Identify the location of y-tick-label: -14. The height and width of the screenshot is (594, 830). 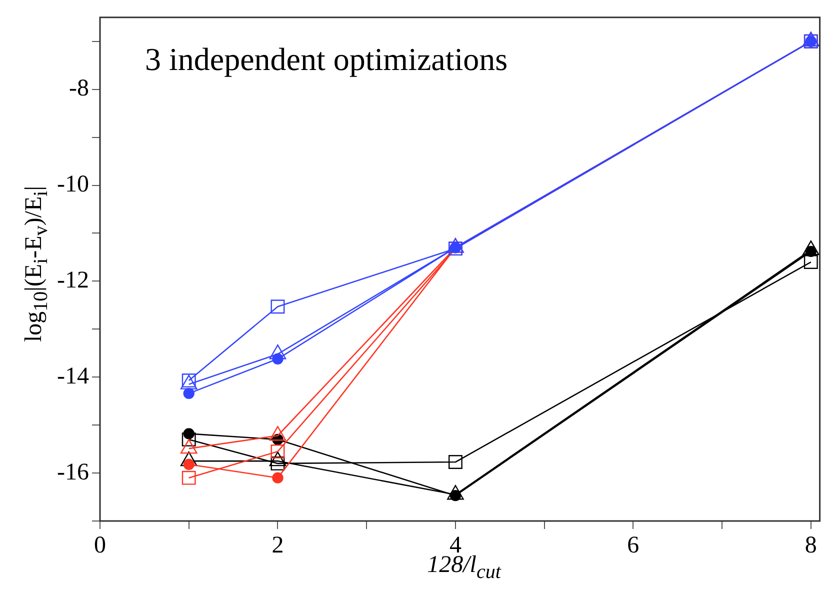
(73, 376).